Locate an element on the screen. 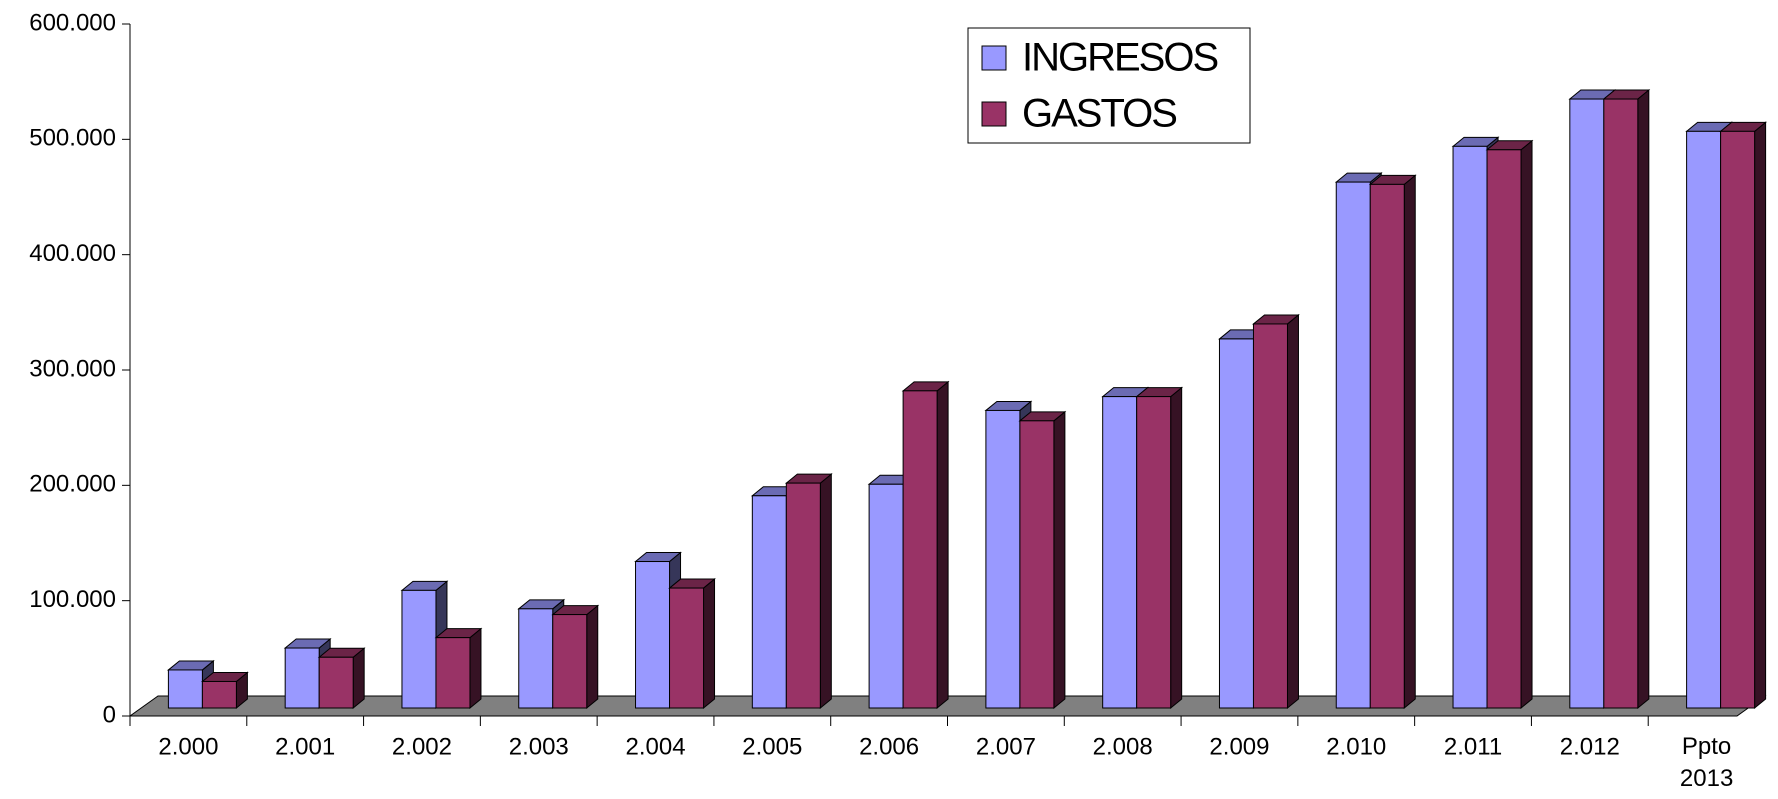  legend-label: INGRESOS is located at coordinates (1119, 58).